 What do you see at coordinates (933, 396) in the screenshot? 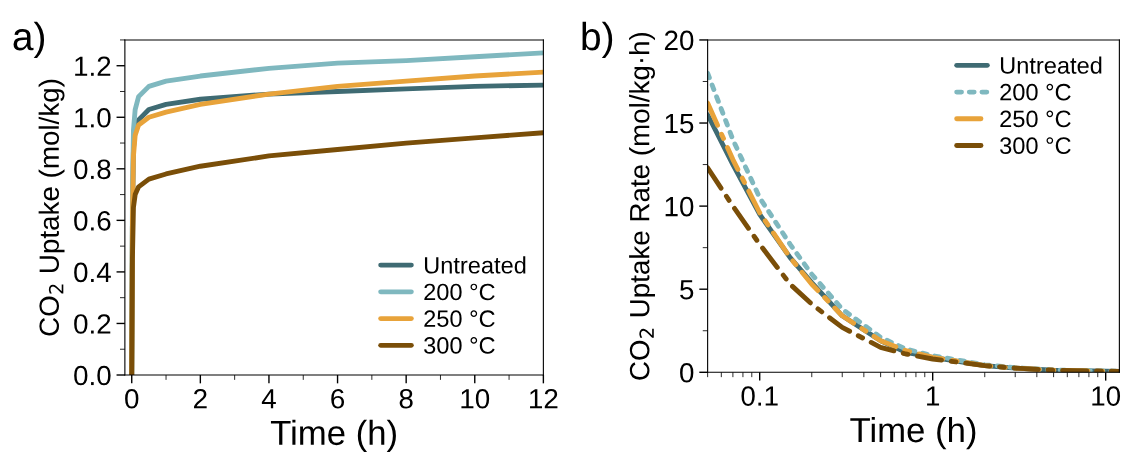
I see `x-tick-label: 1` at bounding box center [933, 396].